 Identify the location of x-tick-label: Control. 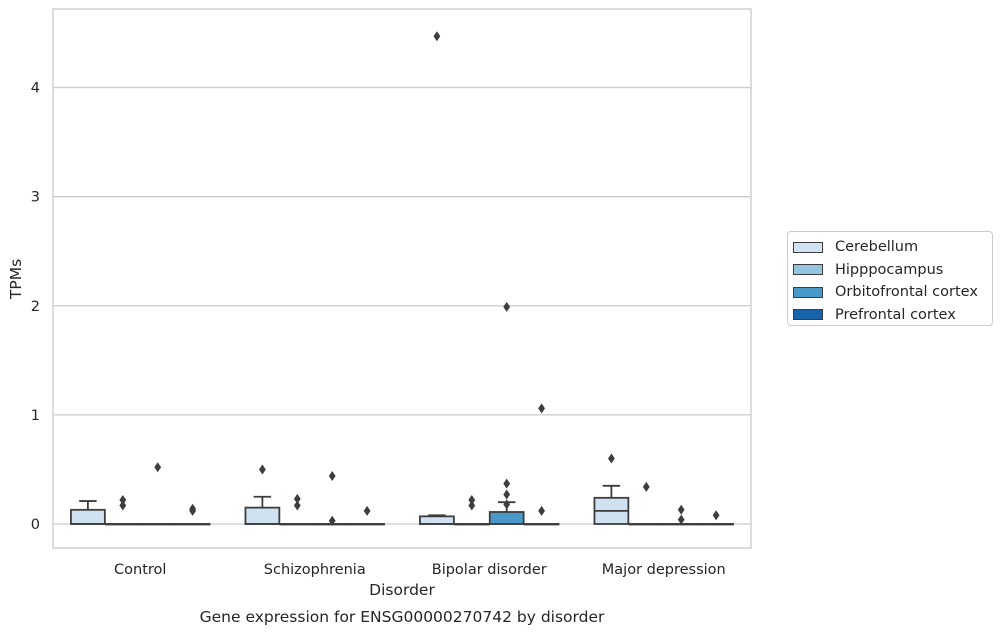
(140, 570).